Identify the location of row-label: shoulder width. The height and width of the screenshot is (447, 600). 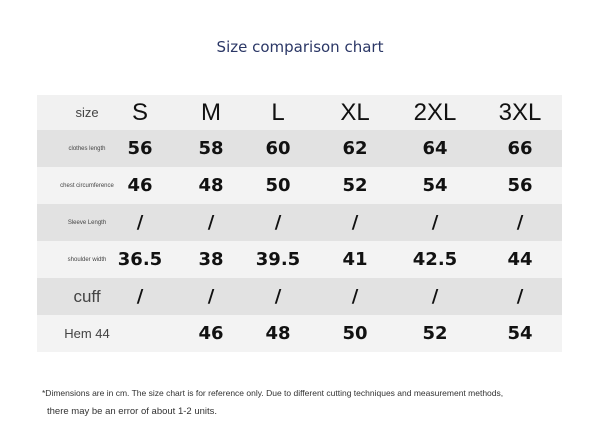
(87, 259).